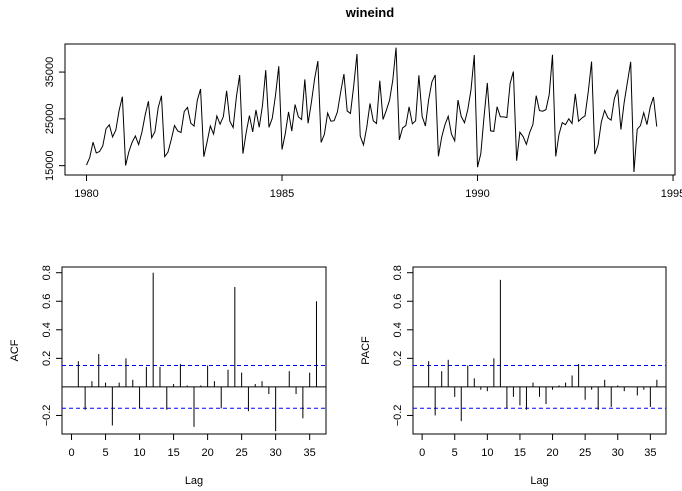 This screenshot has height=491, width=682. What do you see at coordinates (398, 272) in the screenshot?
I see `pacf-y-tick-label: 0.8` at bounding box center [398, 272].